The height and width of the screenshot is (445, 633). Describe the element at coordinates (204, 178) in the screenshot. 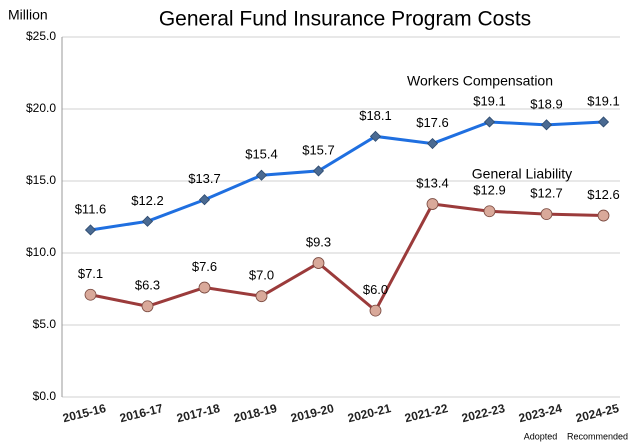

I see `data-label: $13.7` at that location.